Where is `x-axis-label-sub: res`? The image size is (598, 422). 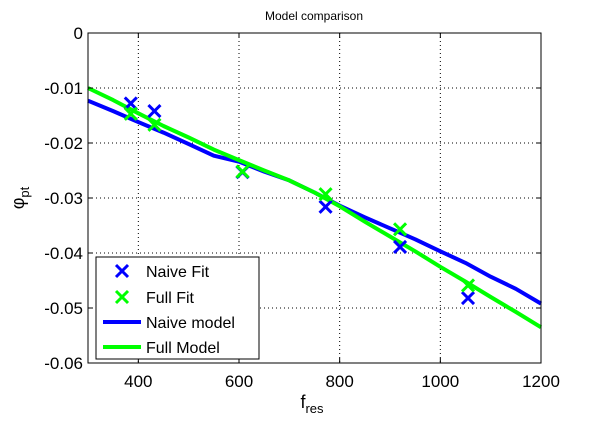
x-axis-label-sub: res is located at coordinates (314, 408).